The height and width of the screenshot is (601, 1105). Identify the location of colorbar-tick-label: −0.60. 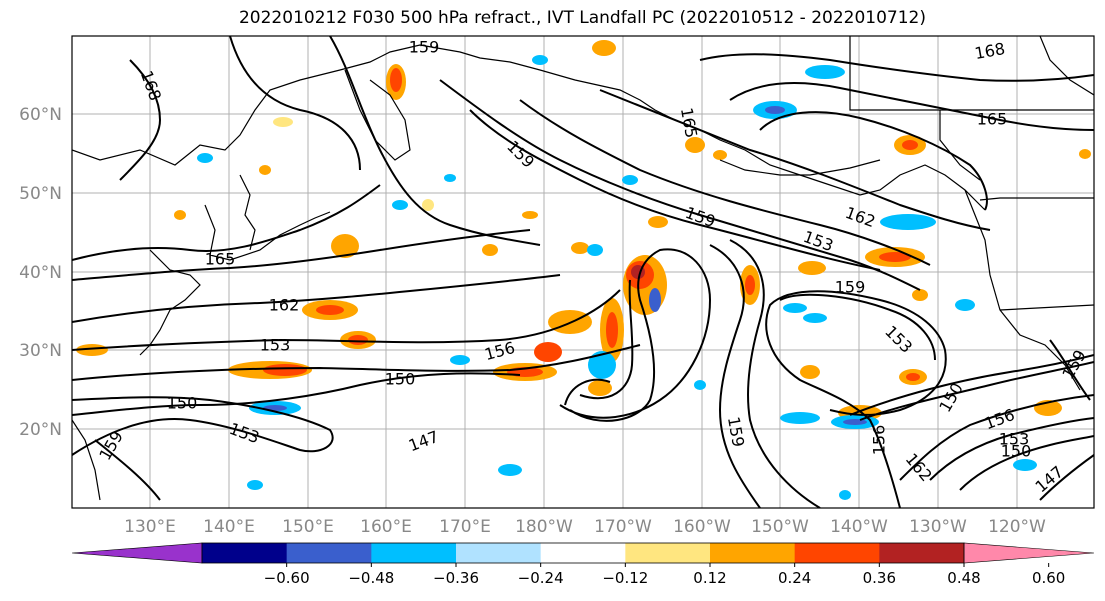
(287, 578).